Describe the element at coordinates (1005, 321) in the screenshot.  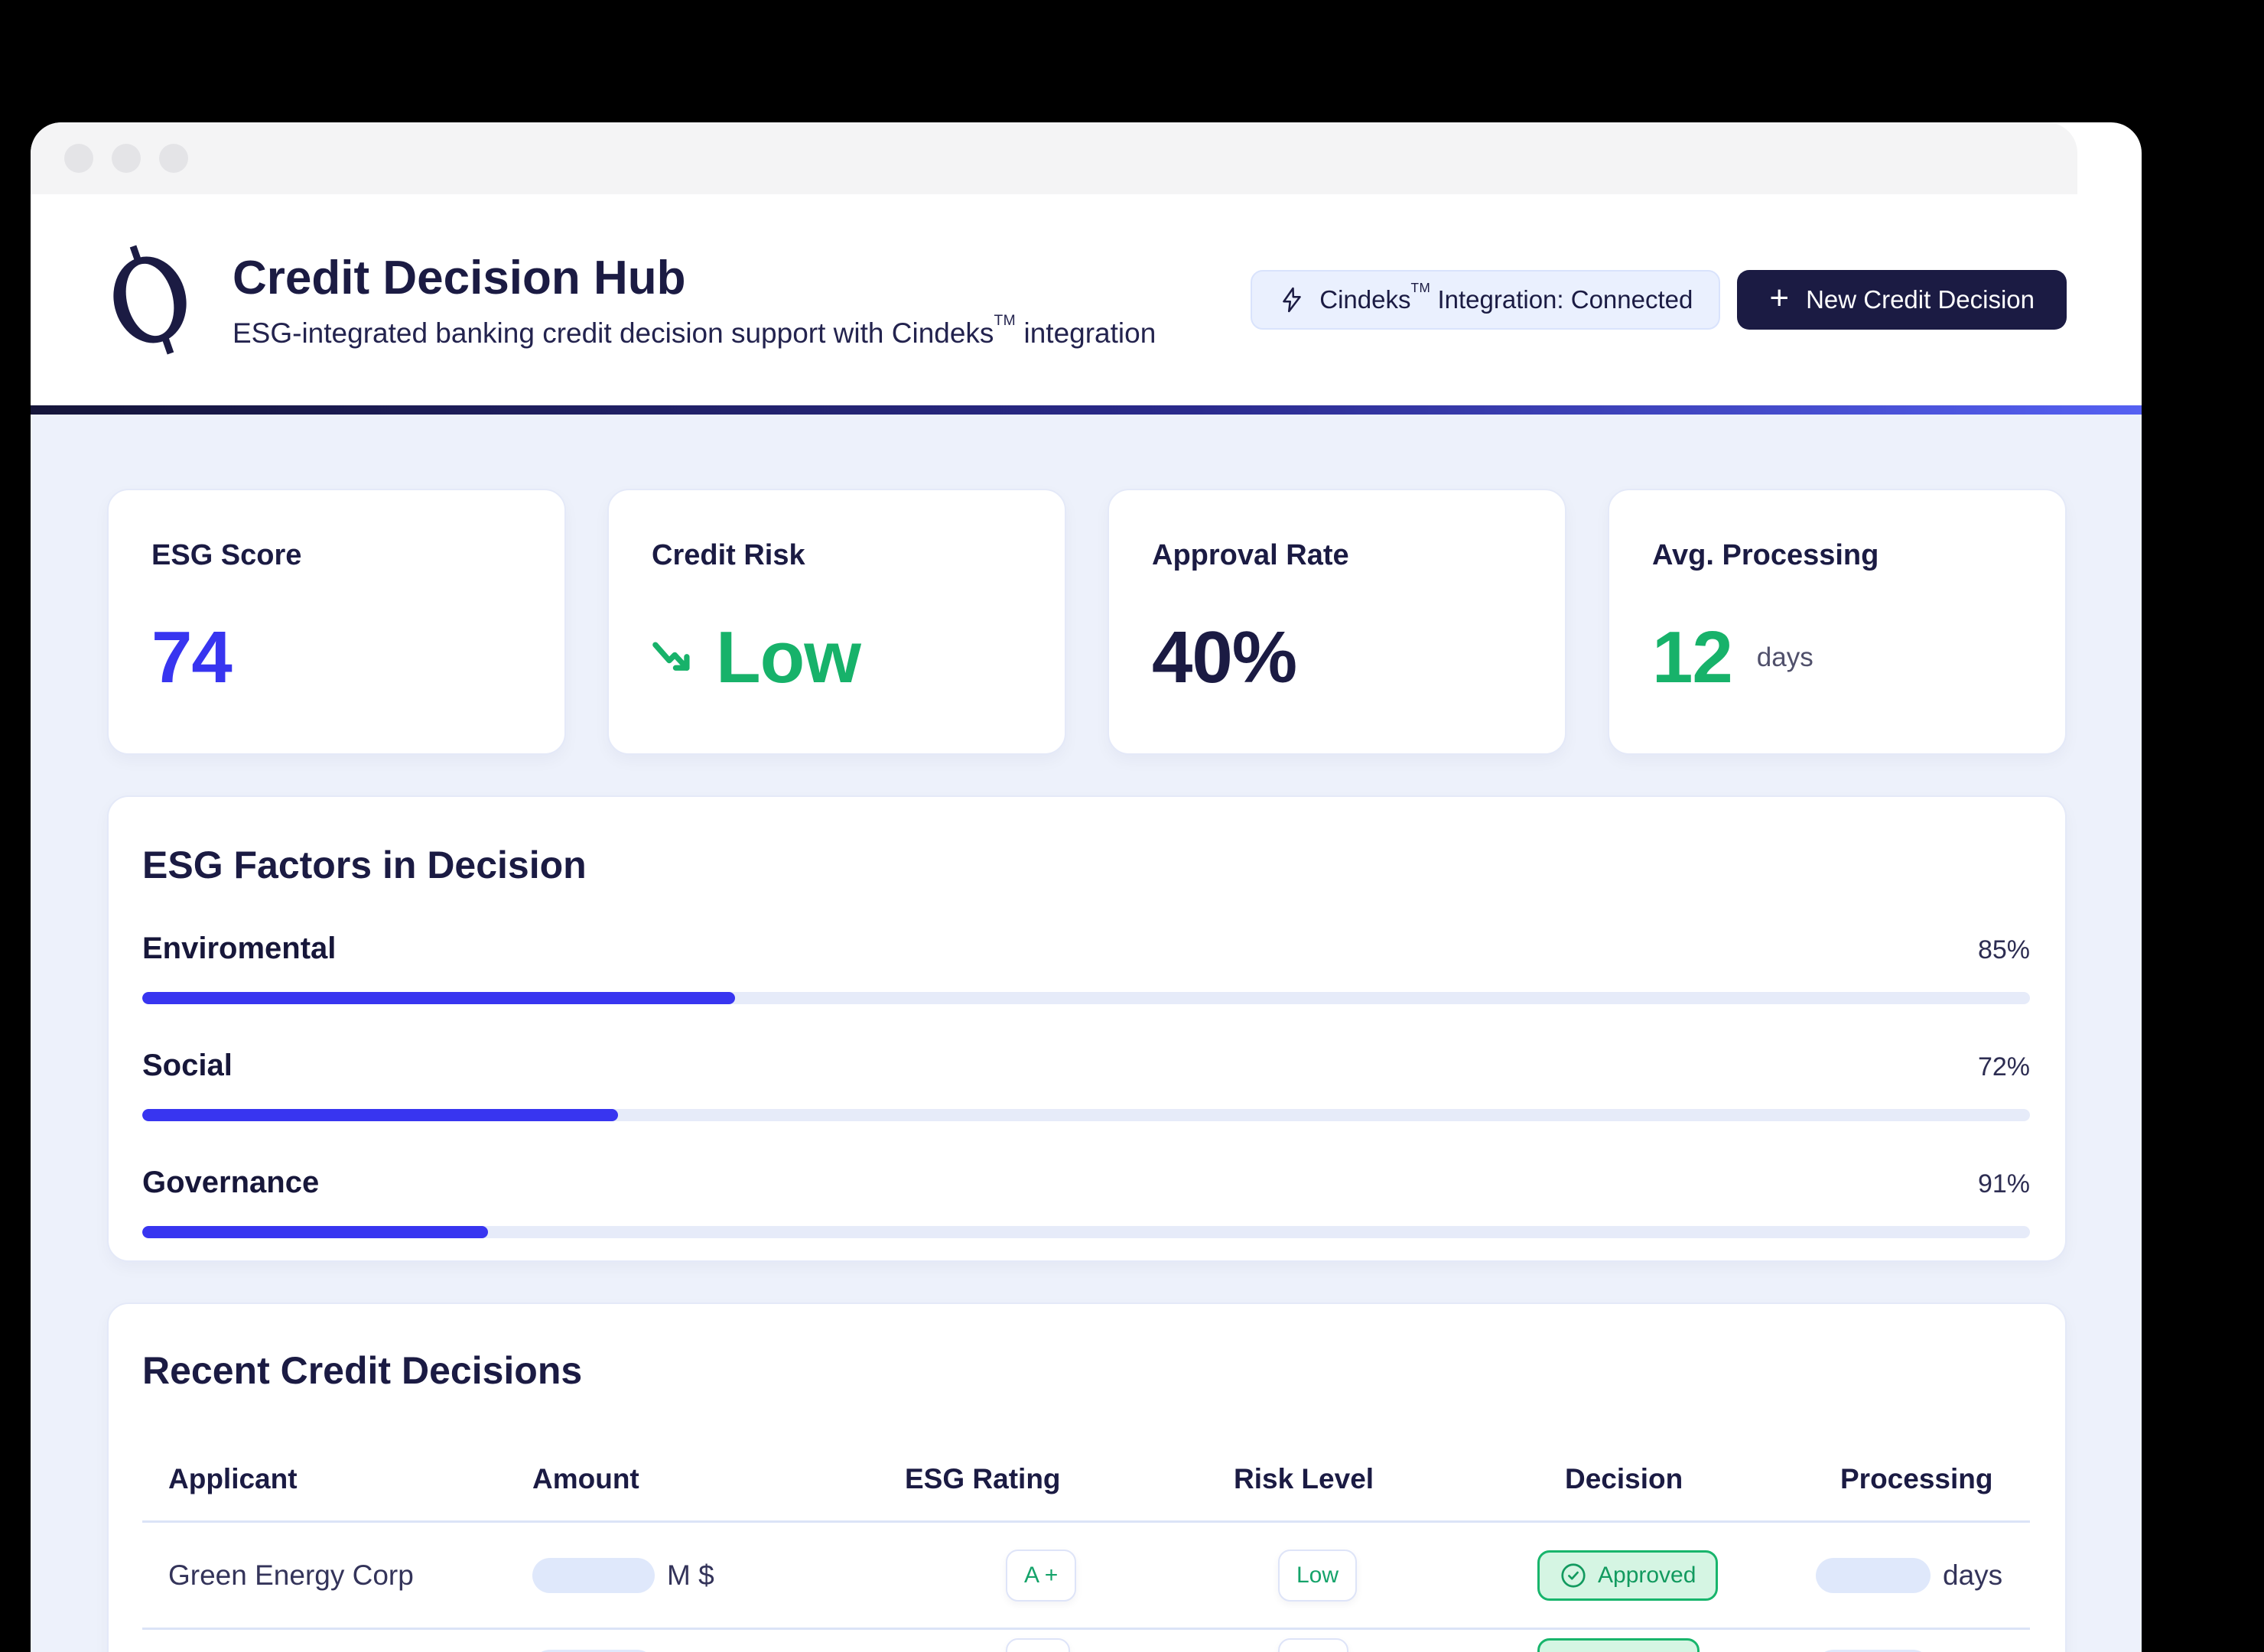
I see `trademark-superscript: TM` at that location.